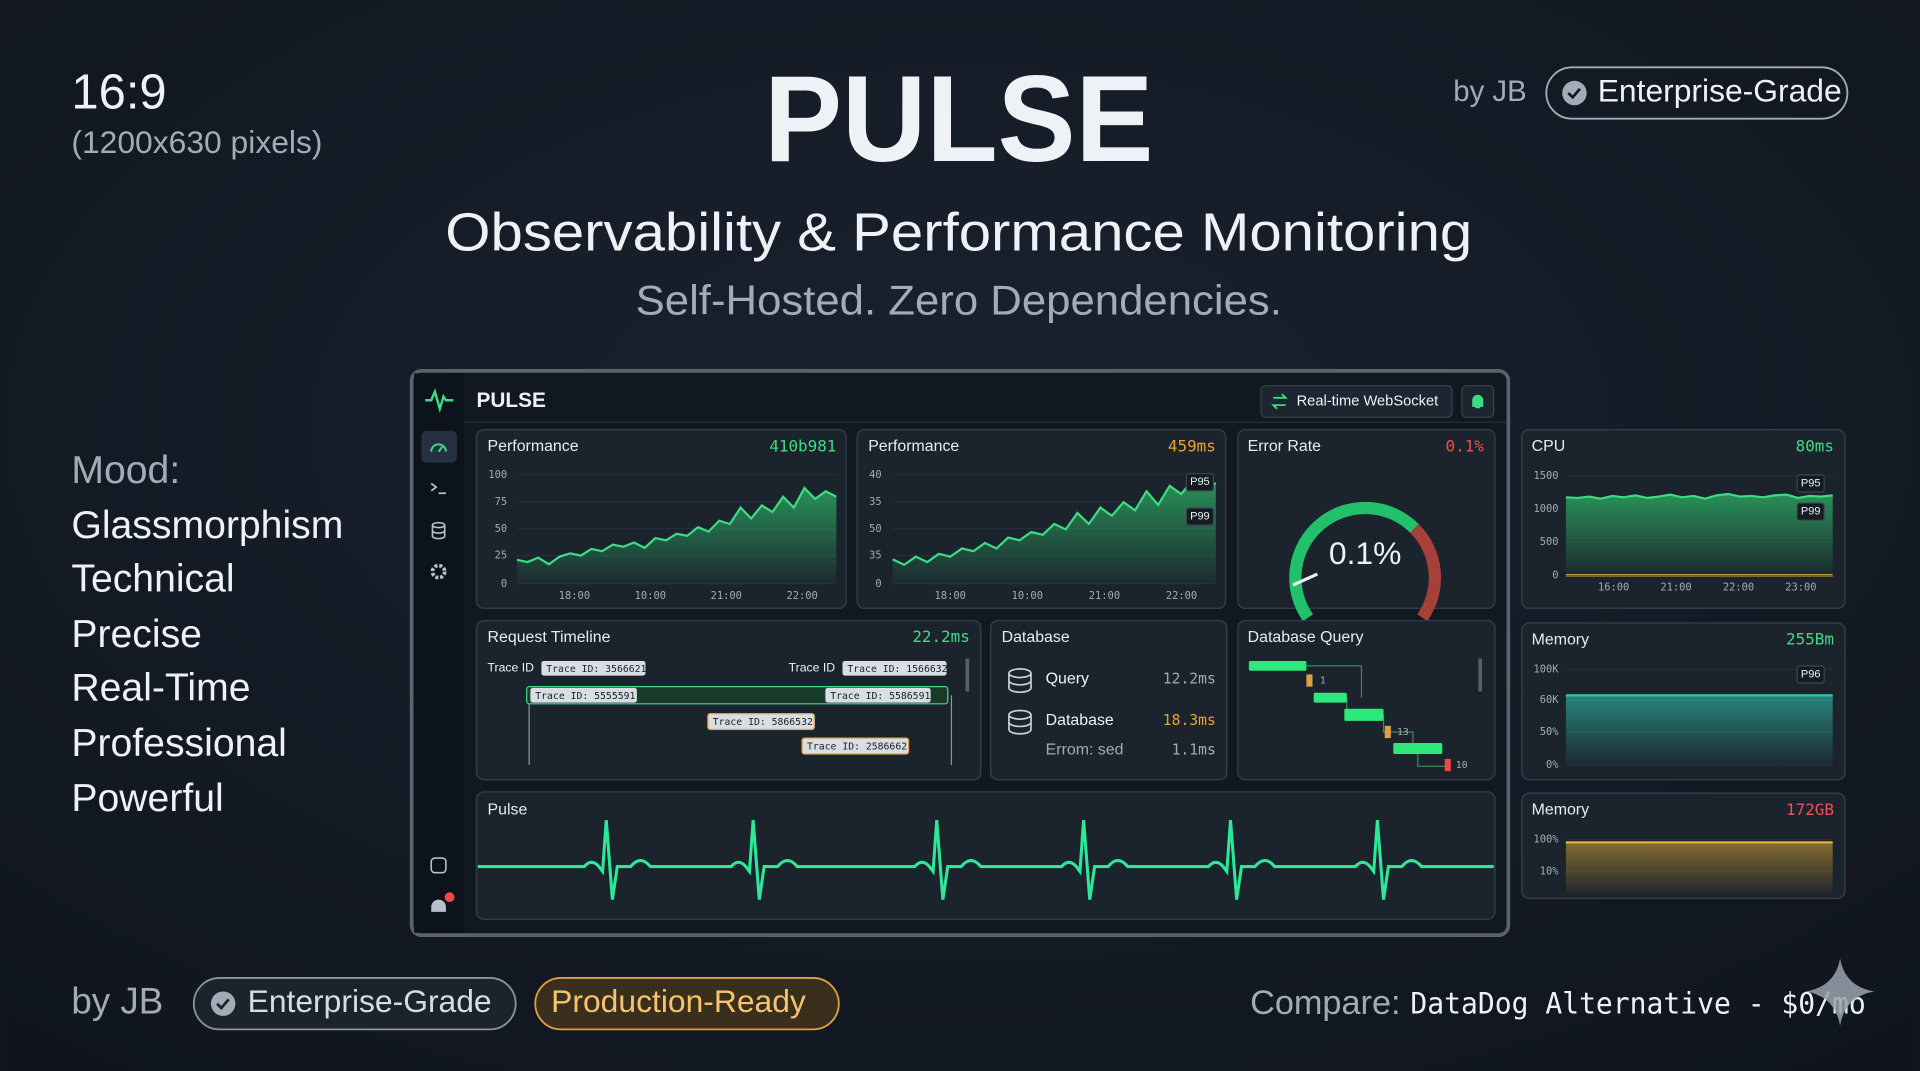 The height and width of the screenshot is (1071, 1920). Describe the element at coordinates (1365, 553) in the screenshot. I see `gauge-value: 0.1%` at that location.